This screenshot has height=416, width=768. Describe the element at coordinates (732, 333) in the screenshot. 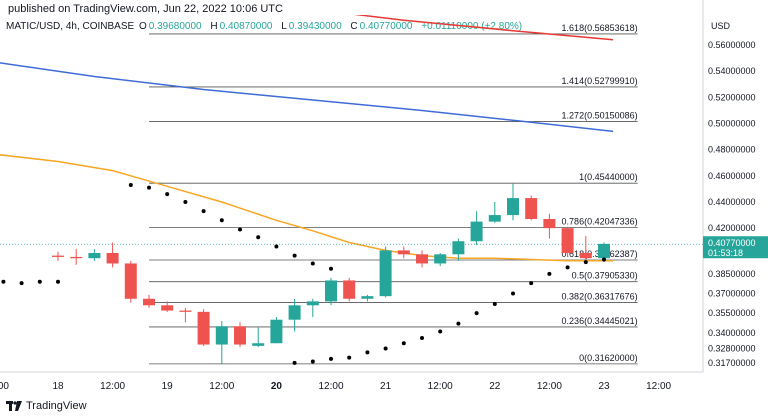

I see `y-tick-label: 0.34000000` at that location.